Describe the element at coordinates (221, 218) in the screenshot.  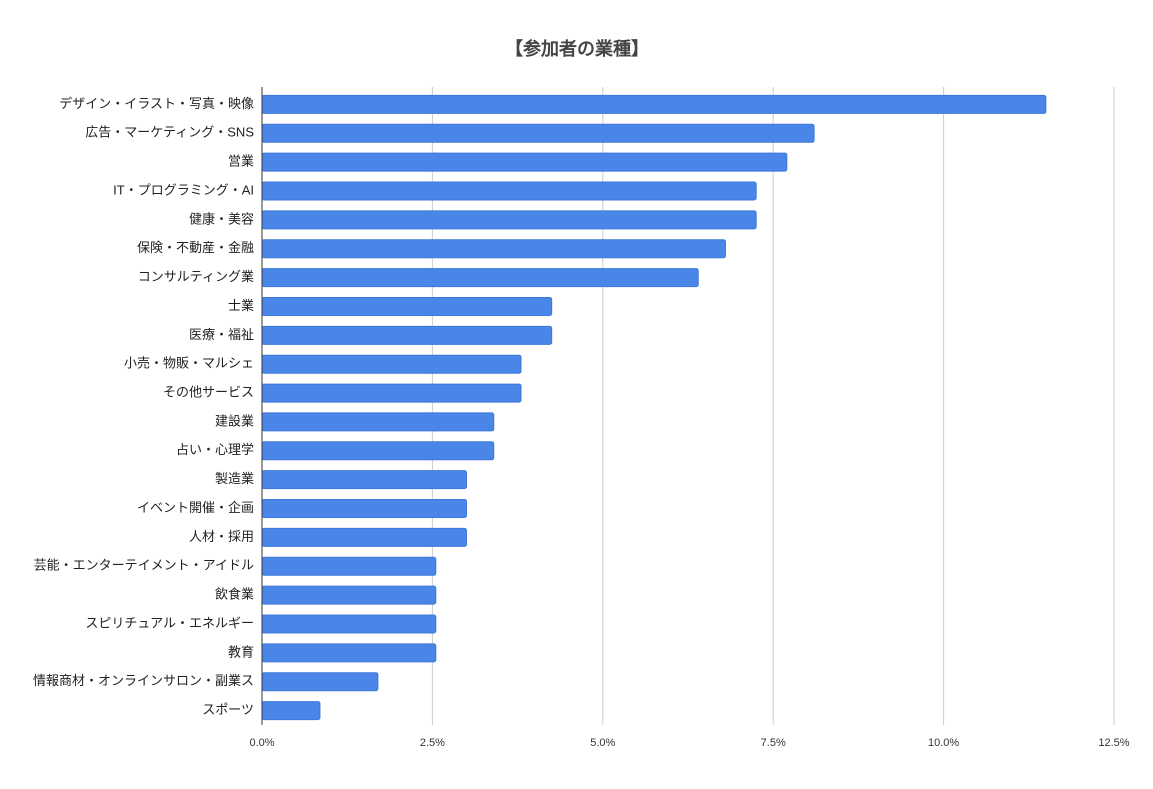
I see `y-tick-label: 健康・美容` at that location.